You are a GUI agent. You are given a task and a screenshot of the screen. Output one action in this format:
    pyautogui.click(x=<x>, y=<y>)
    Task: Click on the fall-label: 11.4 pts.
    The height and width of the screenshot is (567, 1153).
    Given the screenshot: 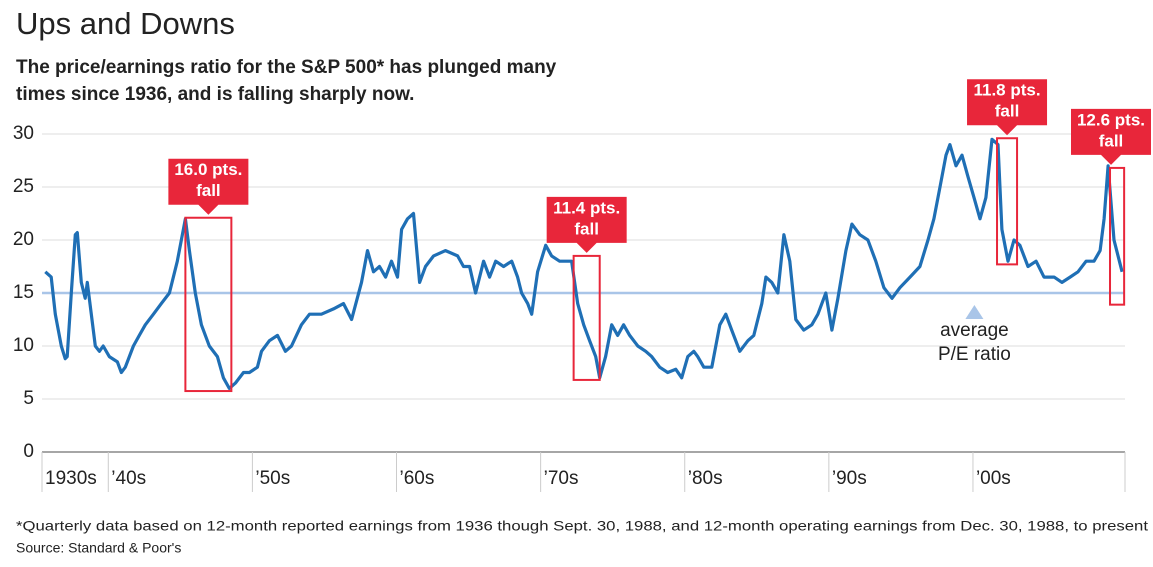 What is the action you would take?
    pyautogui.click(x=586, y=207)
    